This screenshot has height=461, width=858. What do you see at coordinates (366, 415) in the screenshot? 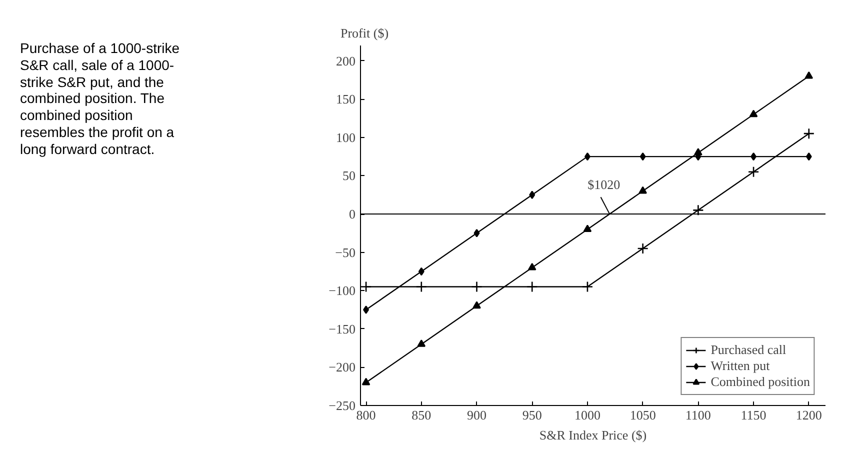
I see `x-tick-label: 800` at bounding box center [366, 415].